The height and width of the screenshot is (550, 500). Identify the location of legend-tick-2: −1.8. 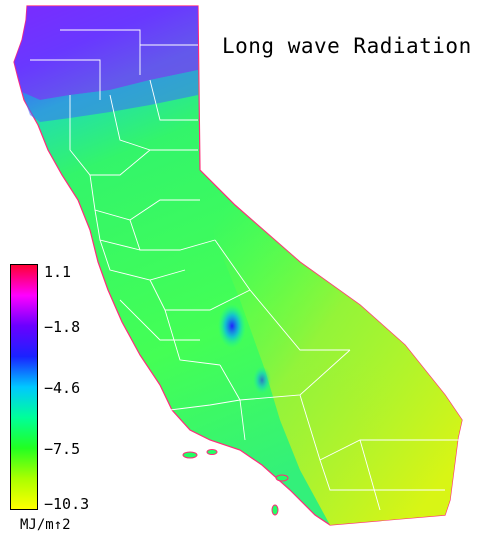
(62, 327).